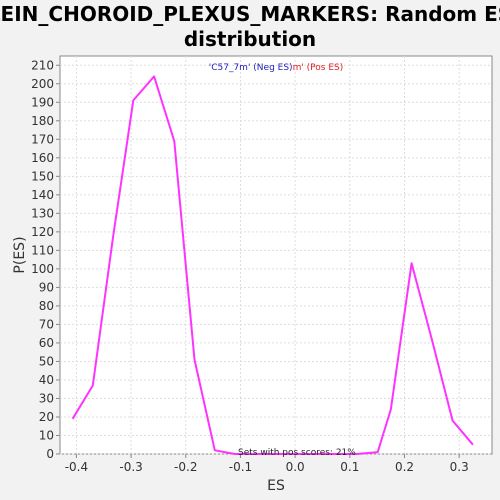 The width and height of the screenshot is (500, 500). I want to click on y-tick-label: 40, so click(46, 380).